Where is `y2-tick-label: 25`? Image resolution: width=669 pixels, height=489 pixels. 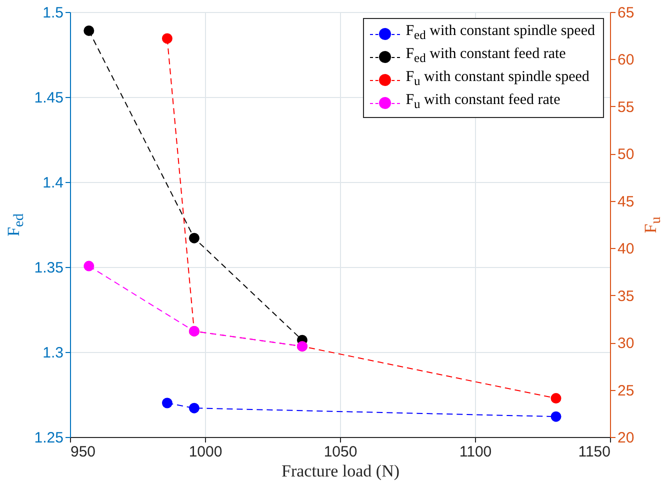 y2-tick-label: 25 is located at coordinates (626, 391).